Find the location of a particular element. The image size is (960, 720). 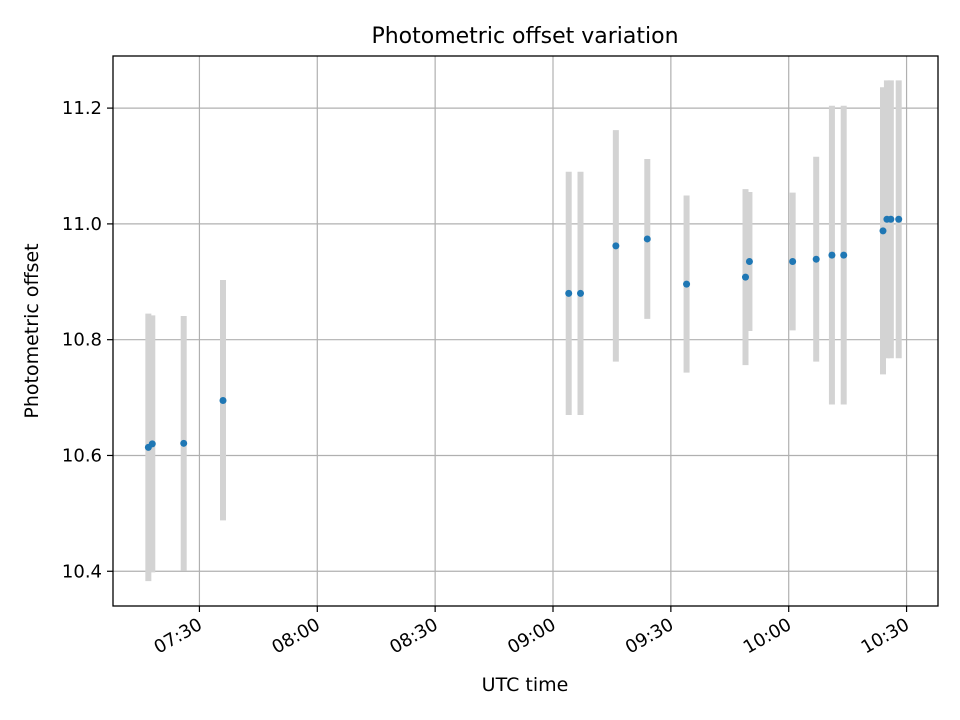

y-tick-label: 11.0 is located at coordinates (82, 224).